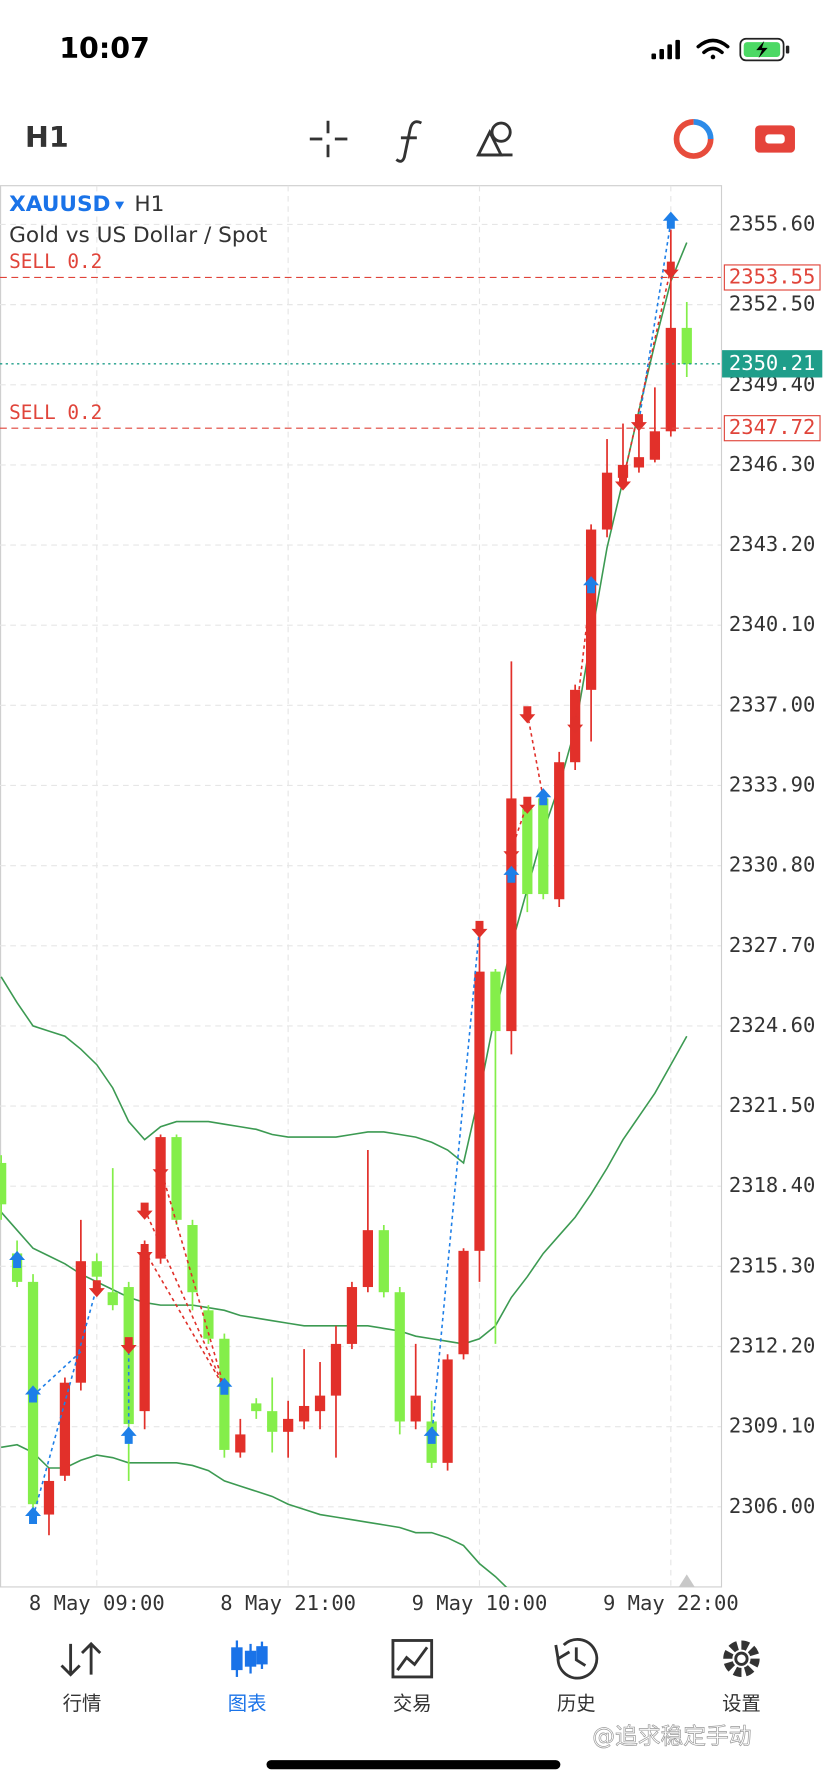 This screenshot has height=1792, width=828. What do you see at coordinates (480, 1603) in the screenshot?
I see `x-tick-label: 9 May 10:00` at bounding box center [480, 1603].